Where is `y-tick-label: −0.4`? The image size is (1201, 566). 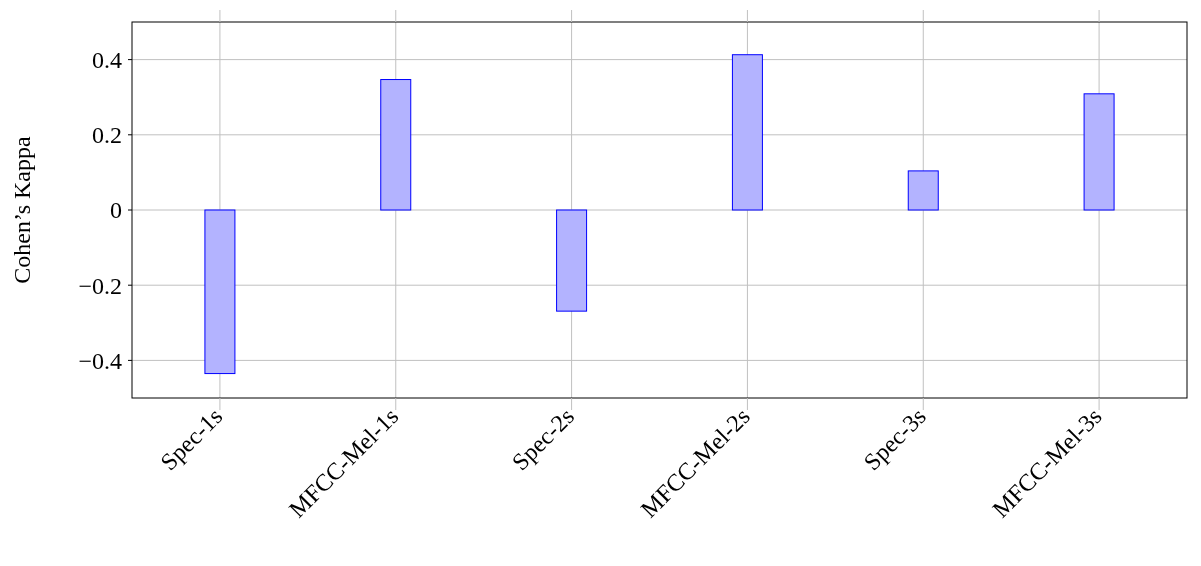 y-tick-label: −0.4 is located at coordinates (100, 360).